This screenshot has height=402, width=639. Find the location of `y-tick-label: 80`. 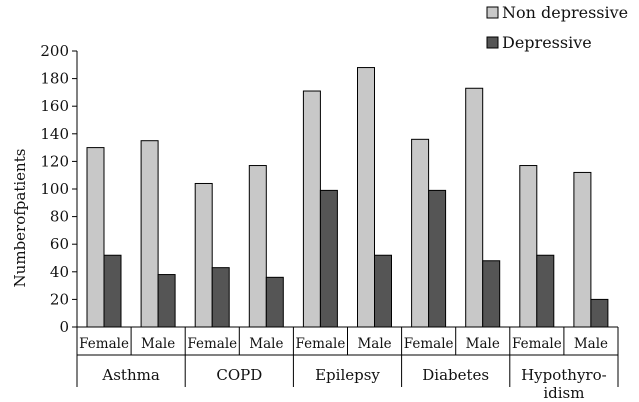

y-tick-label: 80 is located at coordinates (59, 217).